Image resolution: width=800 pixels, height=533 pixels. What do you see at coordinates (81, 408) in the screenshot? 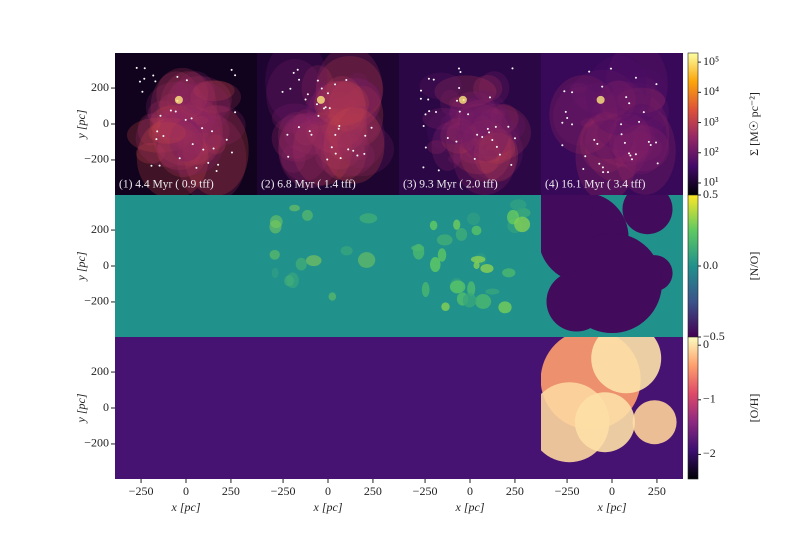
I see `y-axis-label: y [pc]` at bounding box center [81, 408].